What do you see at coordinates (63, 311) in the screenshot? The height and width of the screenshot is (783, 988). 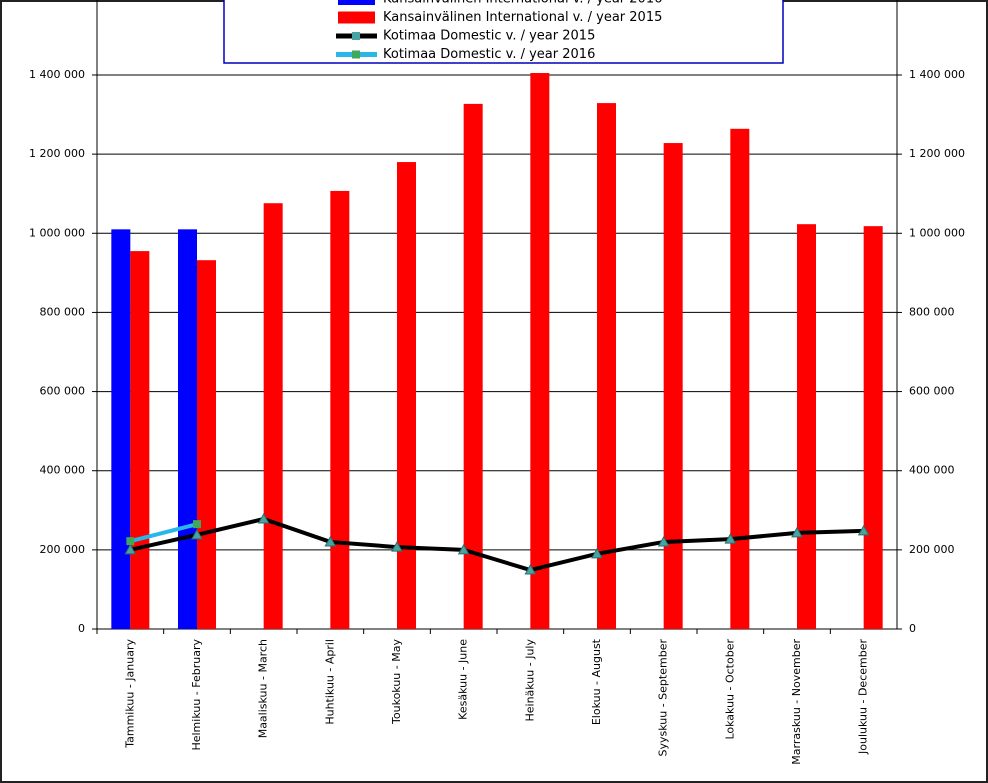 I see `y-tick-label: 800 000` at bounding box center [63, 311].